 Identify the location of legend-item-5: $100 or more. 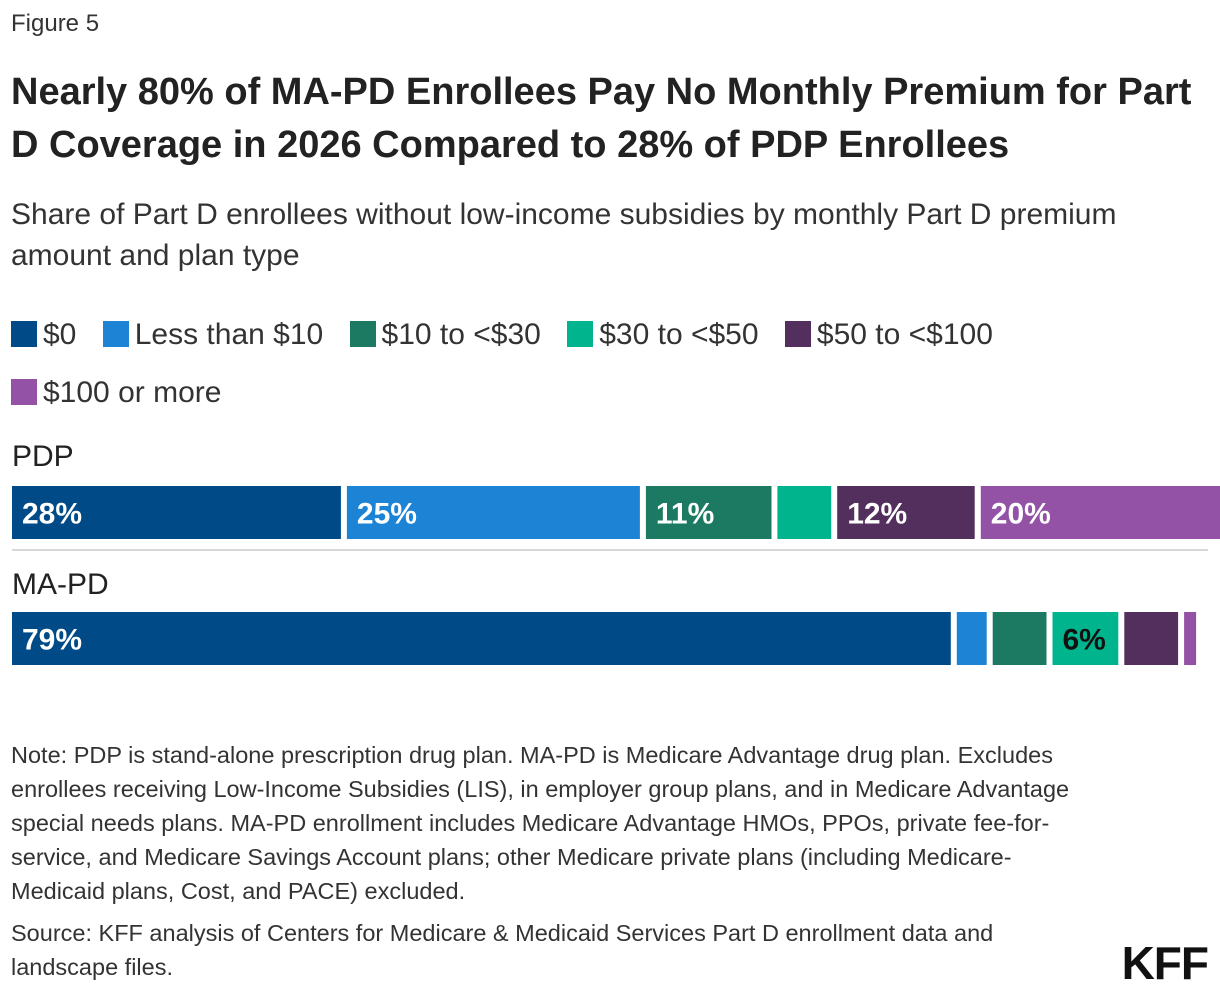
(116, 393).